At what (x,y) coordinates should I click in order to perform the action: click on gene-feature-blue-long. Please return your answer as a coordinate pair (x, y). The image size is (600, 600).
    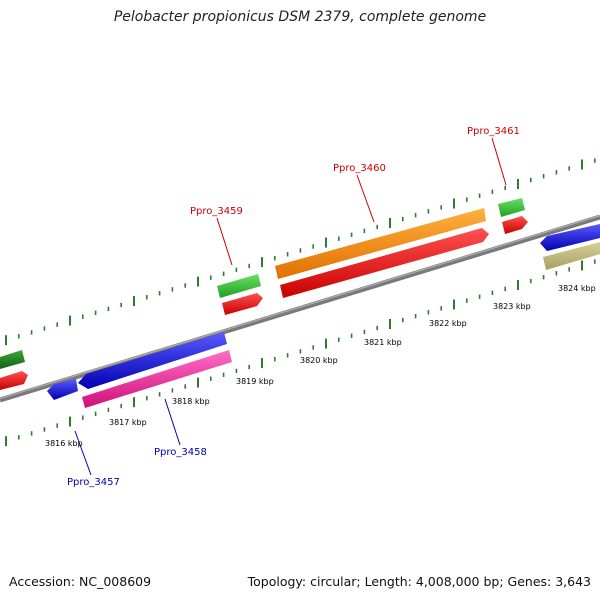
    Looking at the image, I should click on (152, 360).